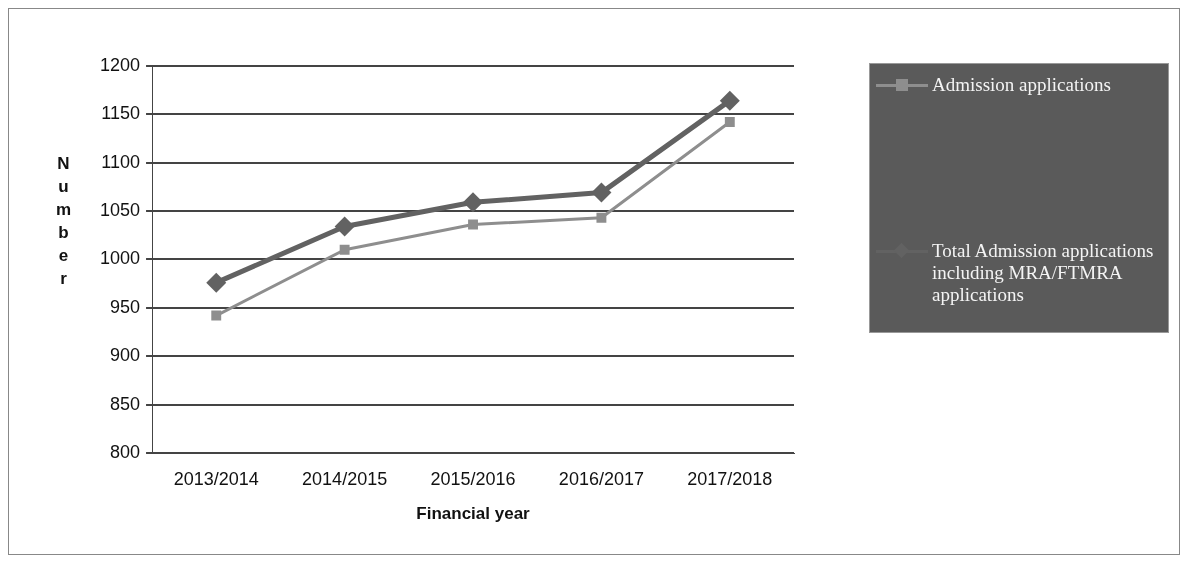 This screenshot has width=1192, height=566. What do you see at coordinates (730, 478) in the screenshot?
I see `x-tick-label: 2017/2018` at bounding box center [730, 478].